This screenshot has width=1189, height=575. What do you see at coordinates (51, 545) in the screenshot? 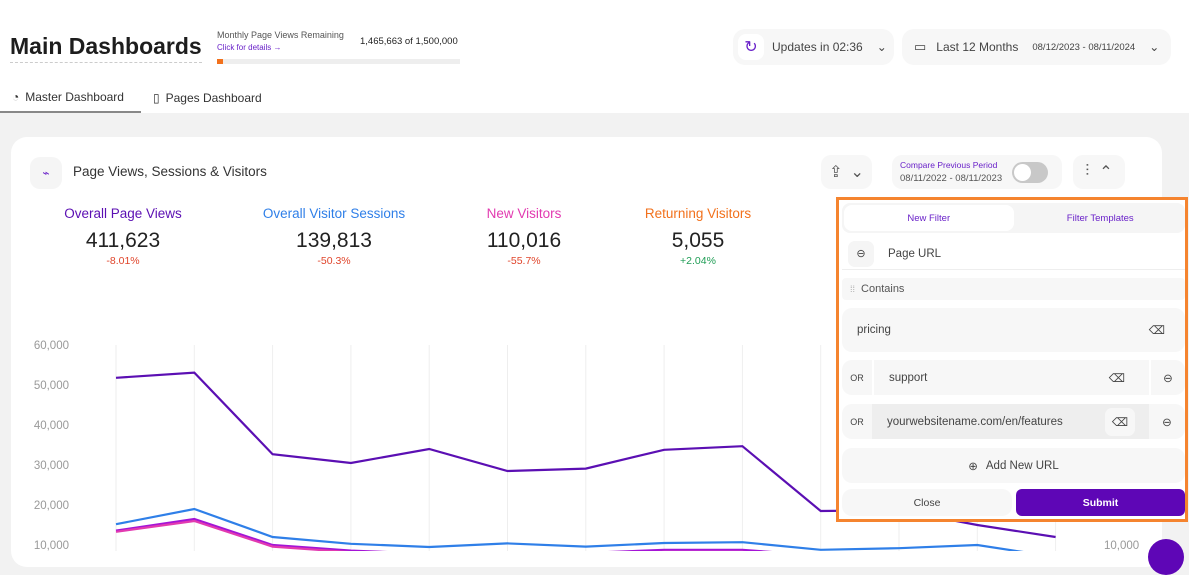
I see `y-tick-label: 10,000` at bounding box center [51, 545].